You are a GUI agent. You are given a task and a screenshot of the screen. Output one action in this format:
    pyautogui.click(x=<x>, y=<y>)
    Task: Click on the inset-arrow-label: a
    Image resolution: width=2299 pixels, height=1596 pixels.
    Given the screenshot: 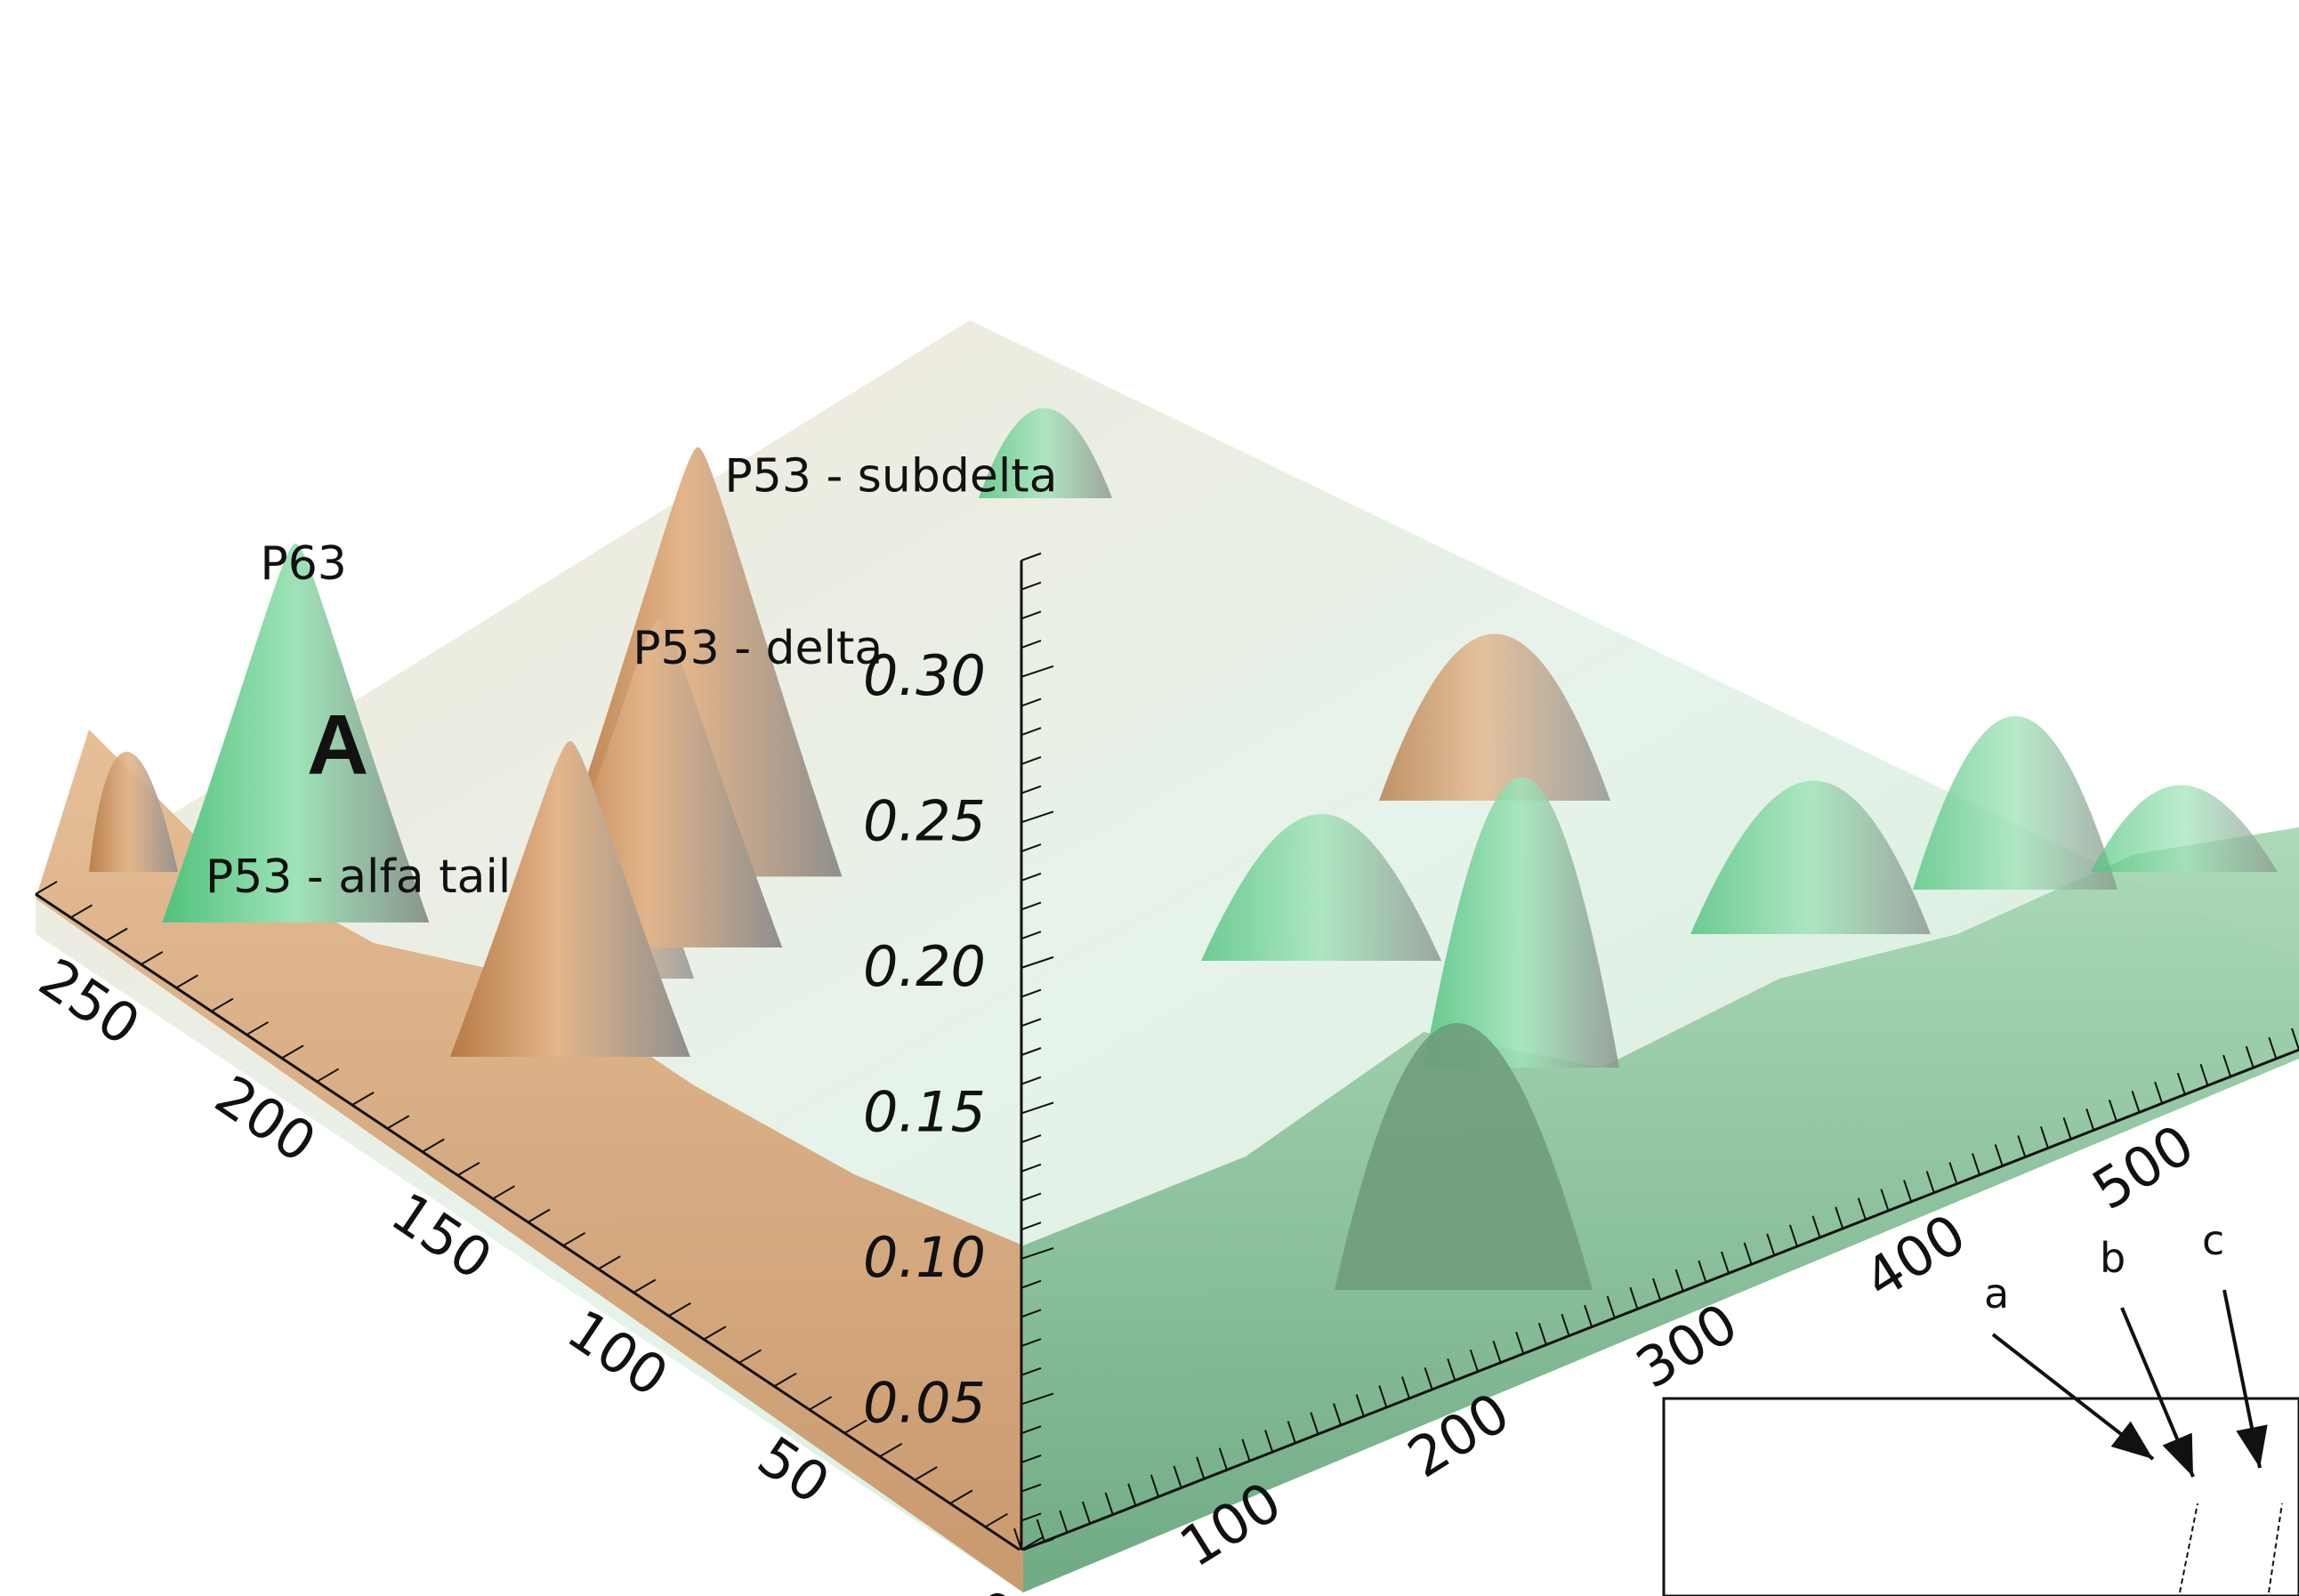 What is the action you would take?
    pyautogui.click(x=1996, y=1294)
    